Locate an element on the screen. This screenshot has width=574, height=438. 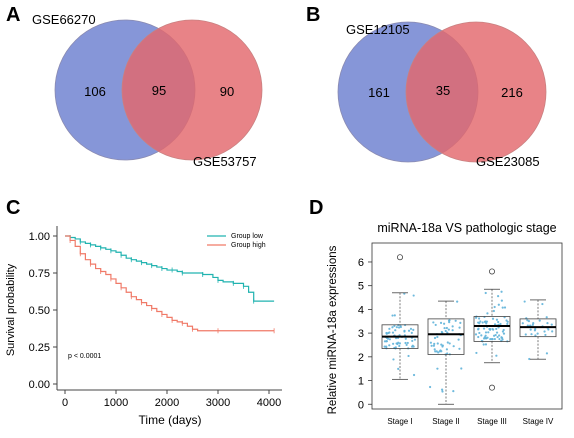
venn-b-right-circle is located at coordinates (476, 92).